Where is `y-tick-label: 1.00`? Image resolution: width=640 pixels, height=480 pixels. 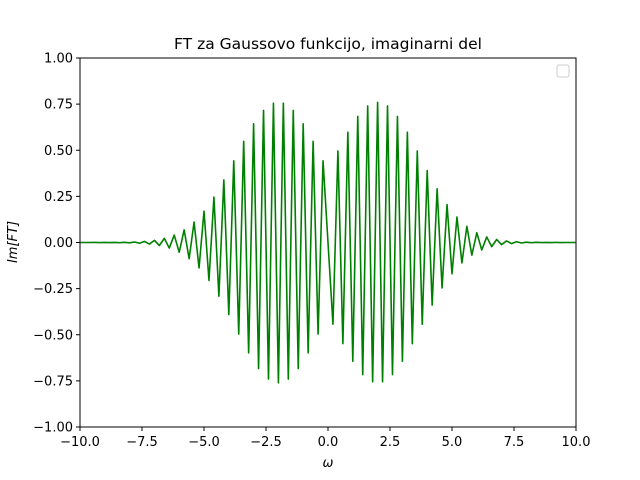
y-tick-label: 1.00 is located at coordinates (58, 59).